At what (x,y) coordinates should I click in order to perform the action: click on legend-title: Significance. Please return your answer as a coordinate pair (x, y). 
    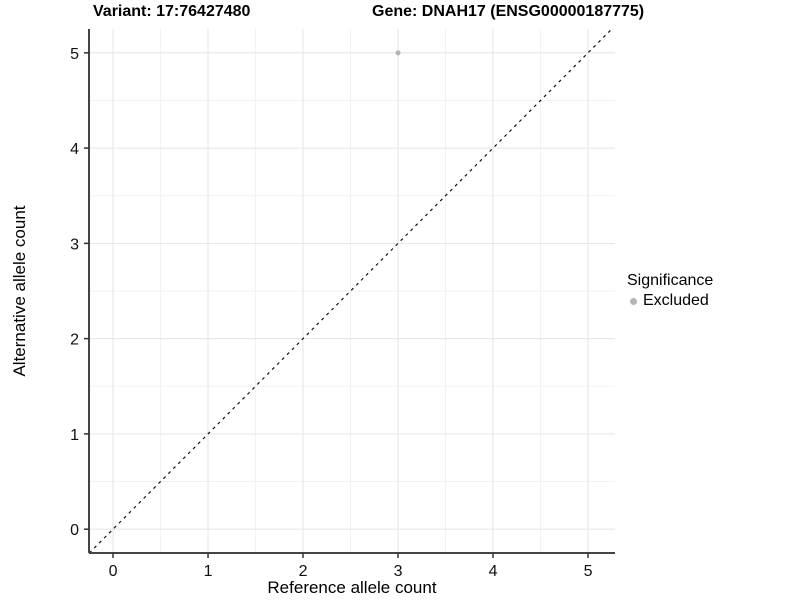
    Looking at the image, I should click on (670, 280).